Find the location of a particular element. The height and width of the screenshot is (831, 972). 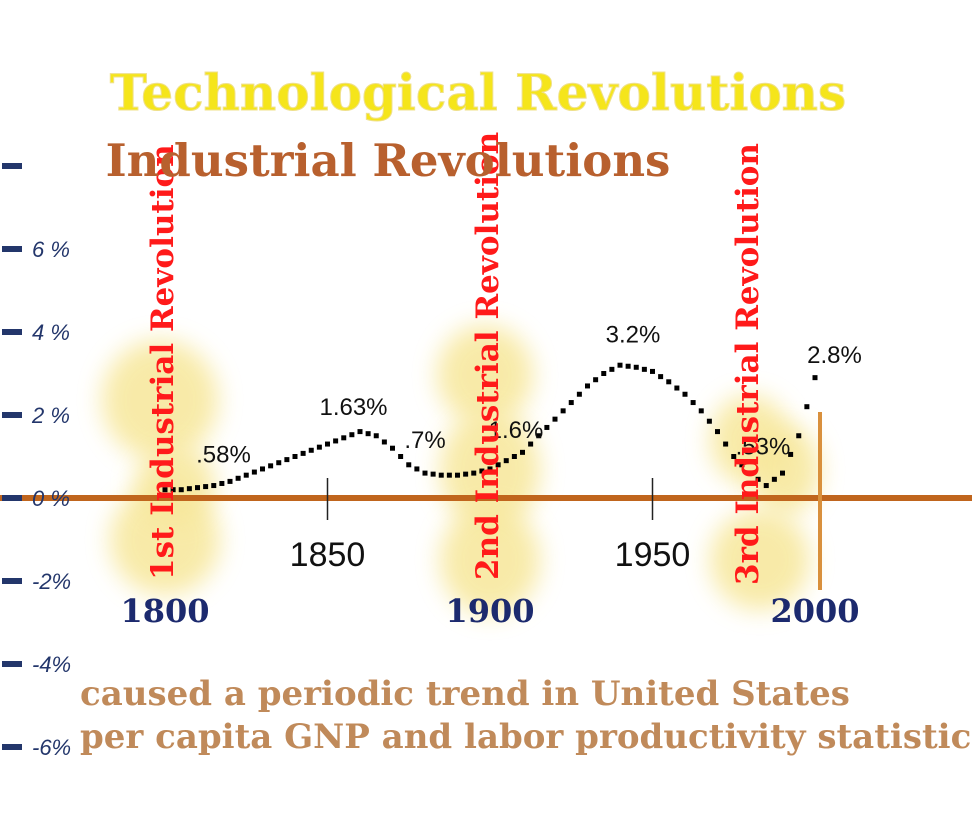

y-tick-label: -6% is located at coordinates (51, 747).